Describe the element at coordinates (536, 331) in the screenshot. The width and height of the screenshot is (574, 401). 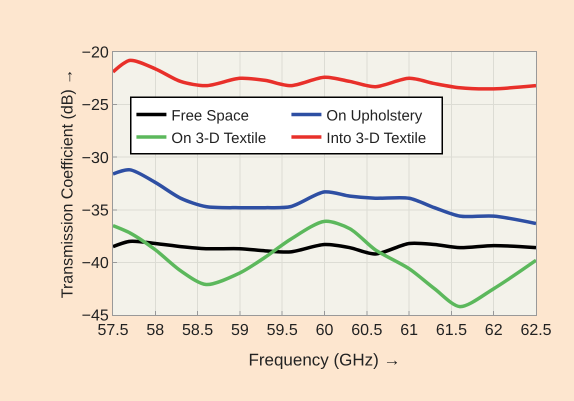
I see `x-tick-label: 62.5` at that location.